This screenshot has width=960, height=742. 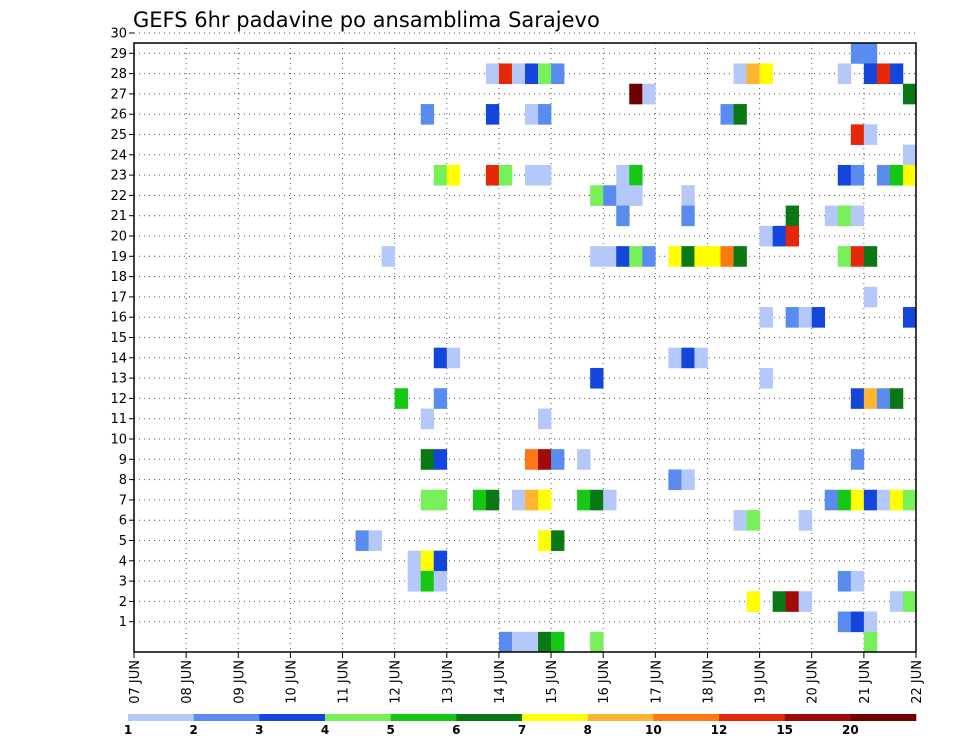 I want to click on x-tick-label: 17 JUN, so click(x=656, y=682).